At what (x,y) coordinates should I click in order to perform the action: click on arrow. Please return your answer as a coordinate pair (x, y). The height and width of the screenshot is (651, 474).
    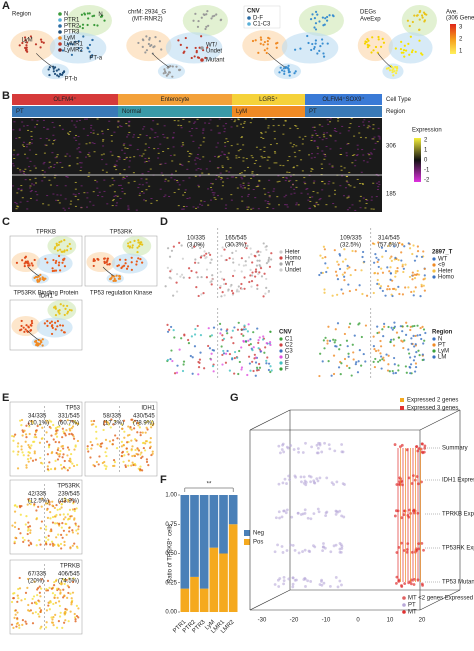
    Looking at the image, I should click on (45, 60).